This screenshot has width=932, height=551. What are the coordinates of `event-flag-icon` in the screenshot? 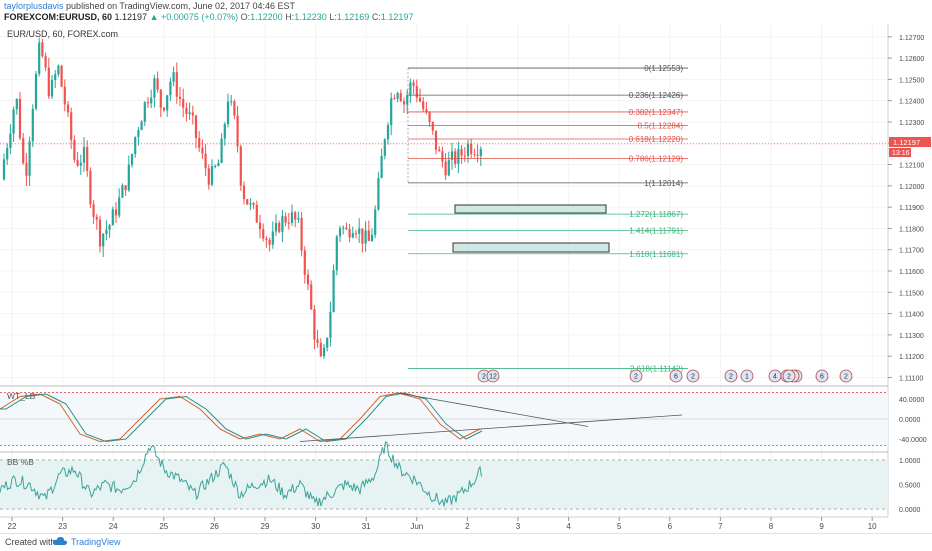 It's located at (676, 376).